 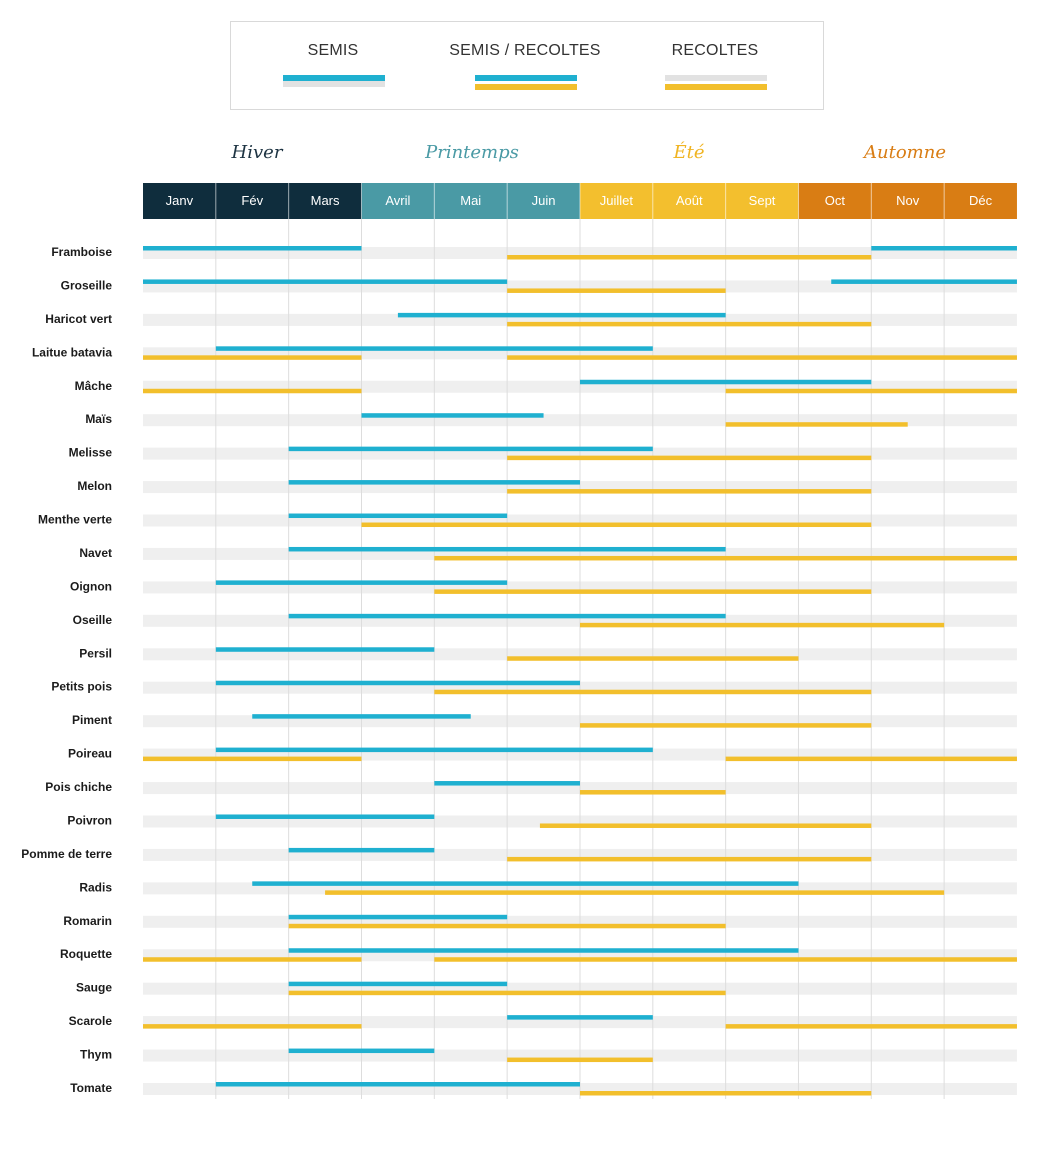 I want to click on month-label: Juillet, so click(x=617, y=200).